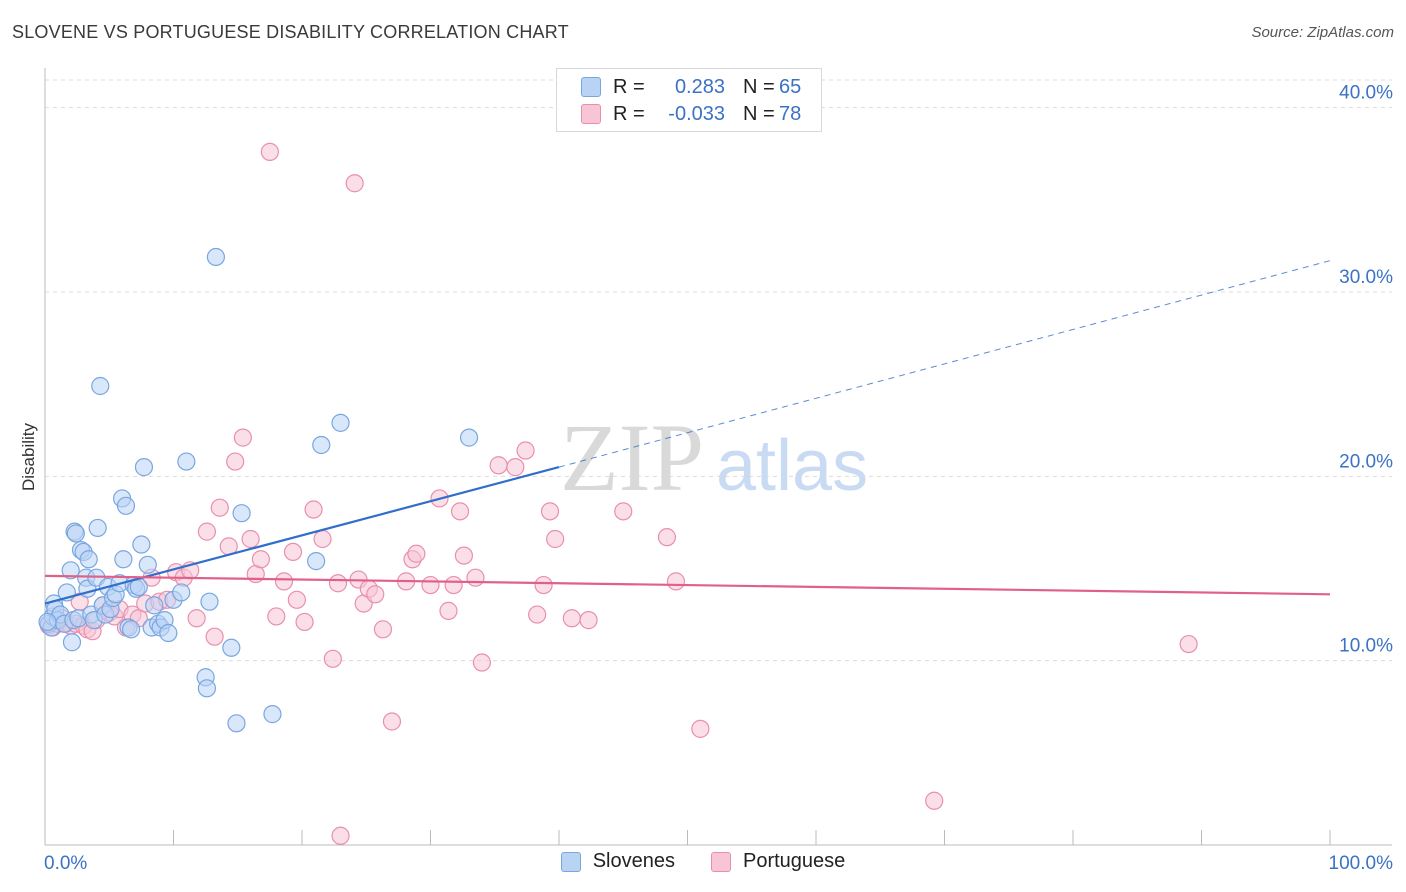  Describe the element at coordinates (1322, 32) in the screenshot. I see `source-label: Source: ZipAtlas.com` at that location.